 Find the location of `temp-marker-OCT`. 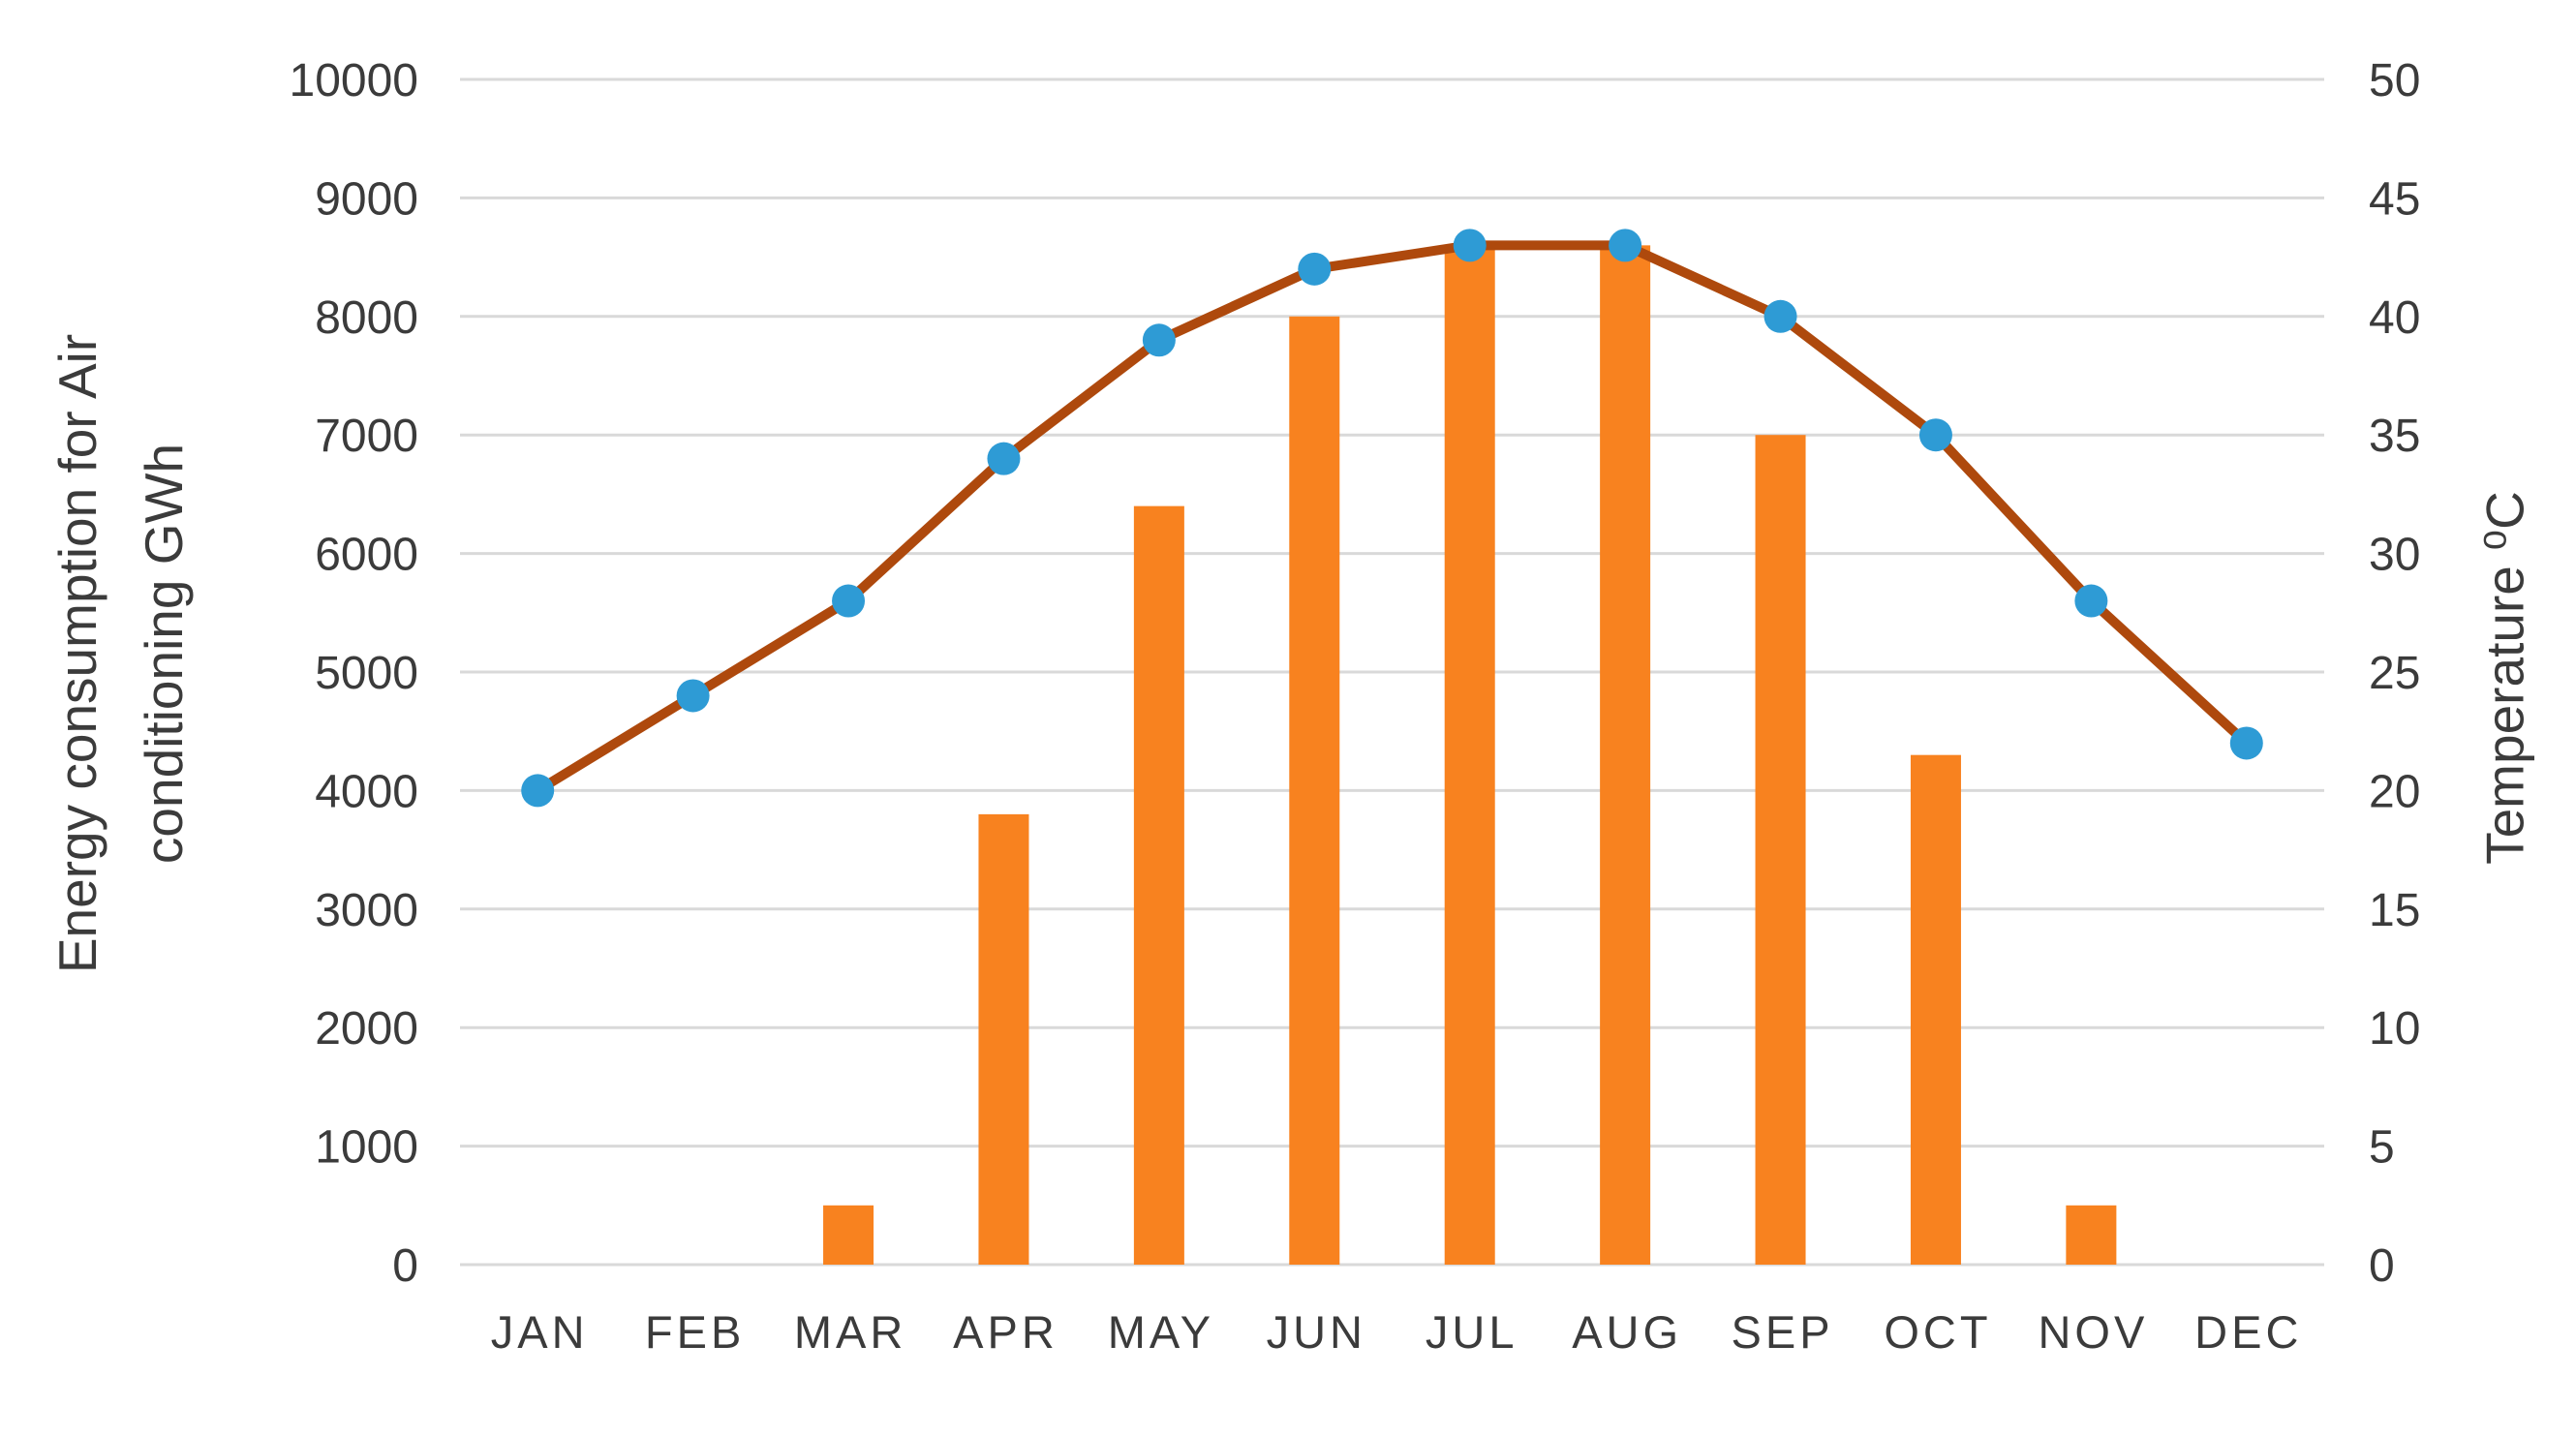

temp-marker-OCT is located at coordinates (1935, 435).